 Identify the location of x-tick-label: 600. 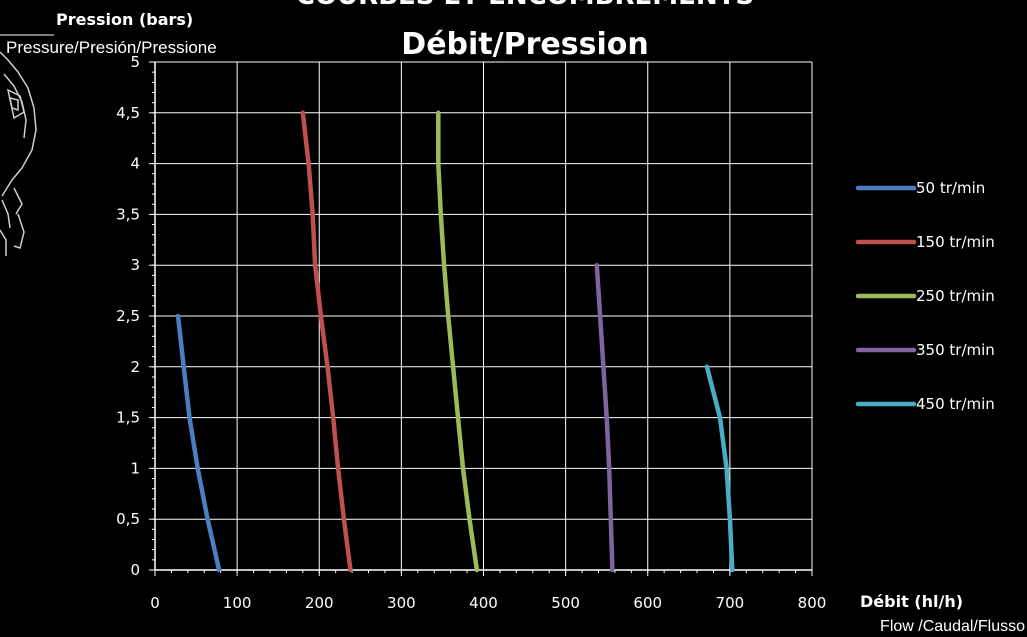
(647, 603).